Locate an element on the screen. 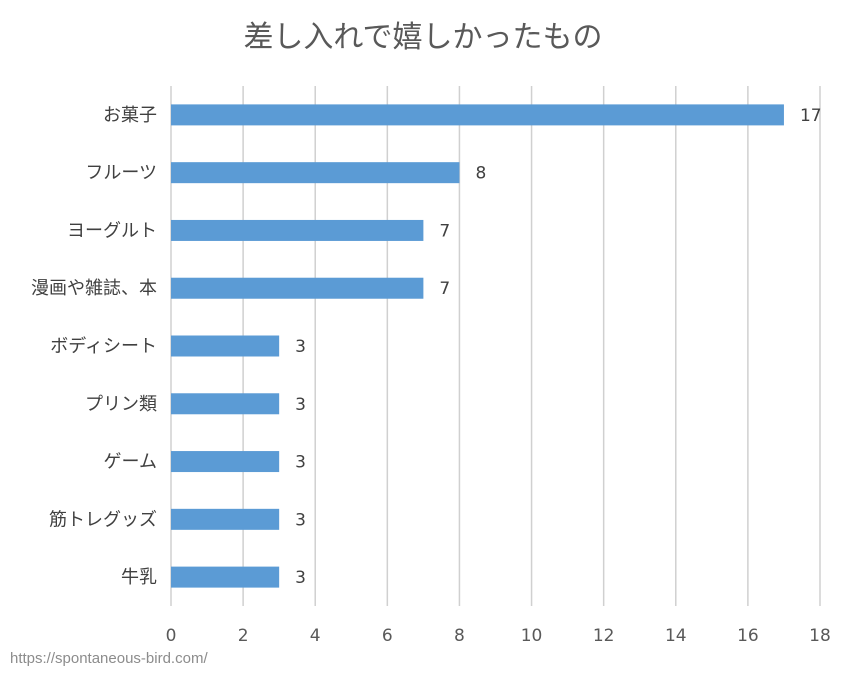 This screenshot has height=680, width=846. x-tick-label: 8 is located at coordinates (459, 636).